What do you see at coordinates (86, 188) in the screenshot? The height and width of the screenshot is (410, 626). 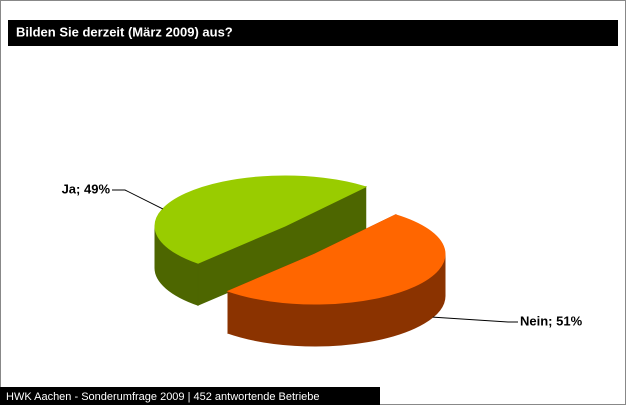 I see `data-label: Ja; 49%` at bounding box center [86, 188].